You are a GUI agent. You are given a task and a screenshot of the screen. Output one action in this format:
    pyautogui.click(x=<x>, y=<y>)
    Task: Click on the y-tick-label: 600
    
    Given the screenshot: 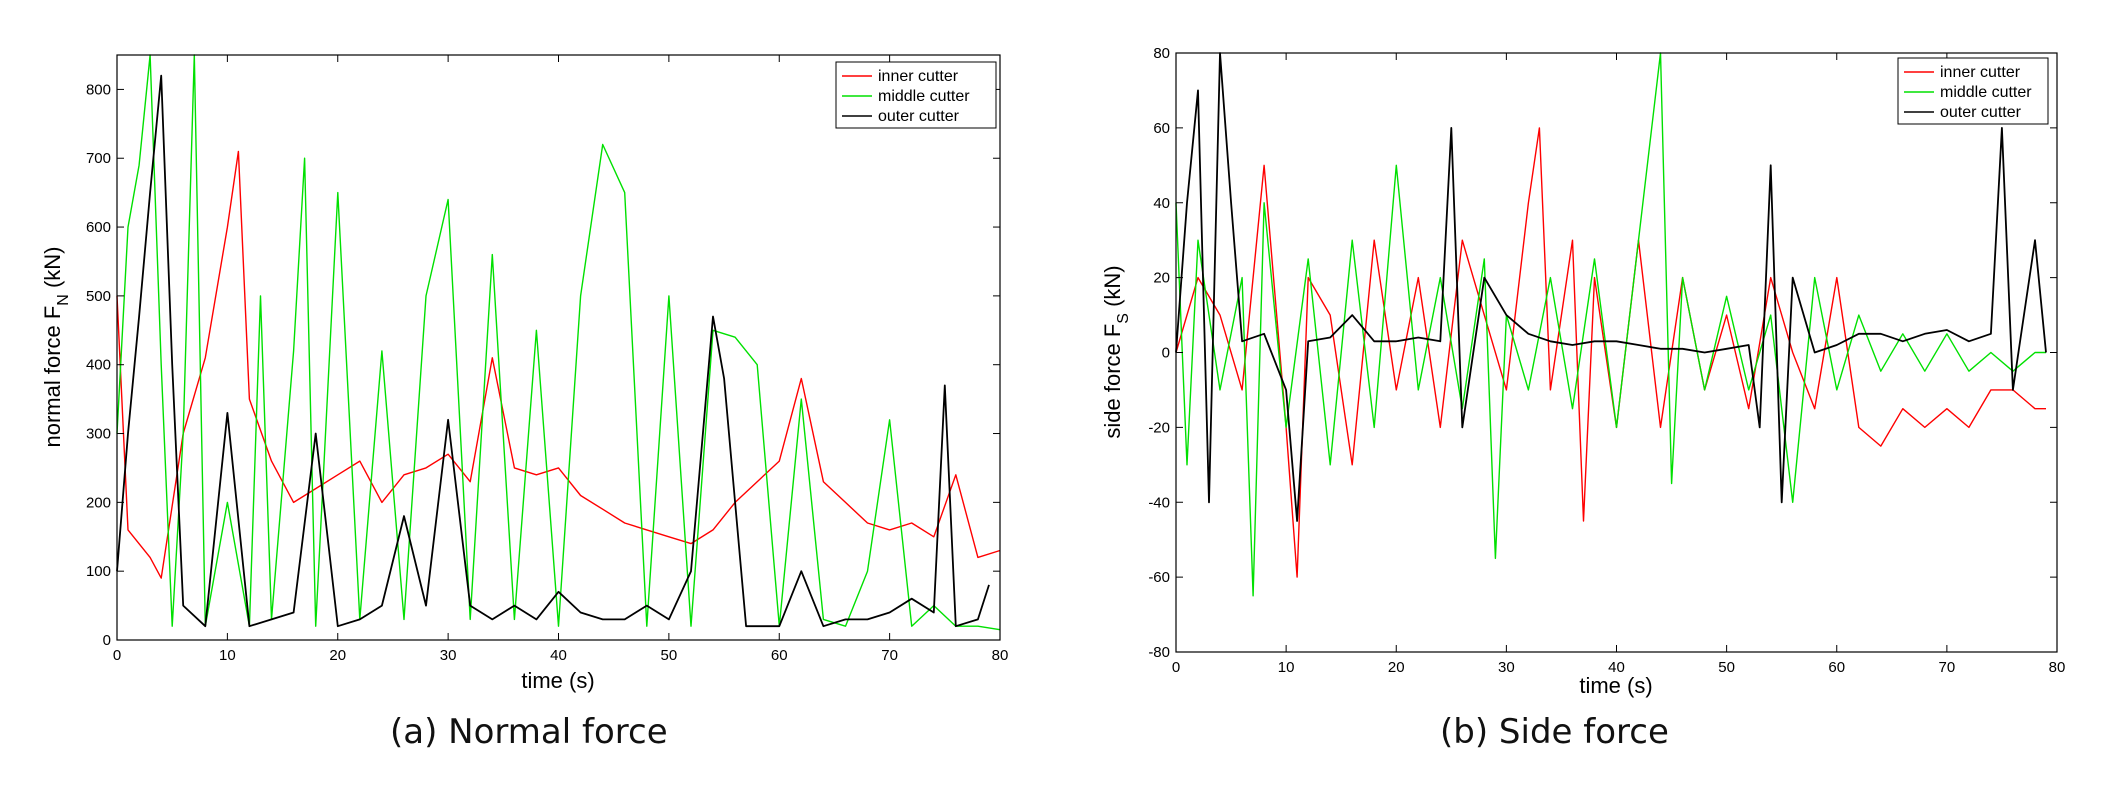 What is the action you would take?
    pyautogui.click(x=98, y=227)
    